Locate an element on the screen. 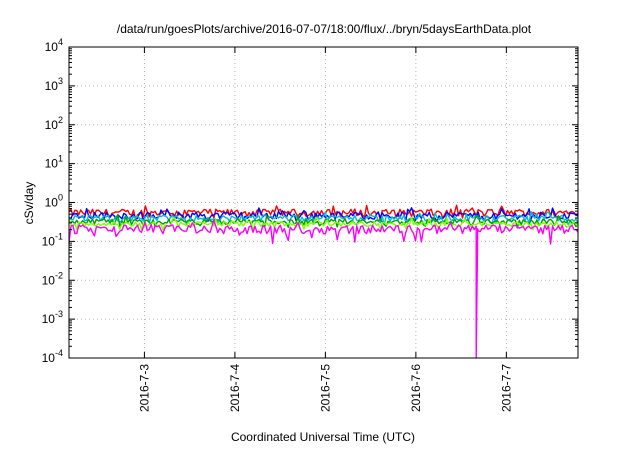 Image resolution: width=640 pixels, height=453 pixels. y-tick-label: 10² is located at coordinates (54, 123).